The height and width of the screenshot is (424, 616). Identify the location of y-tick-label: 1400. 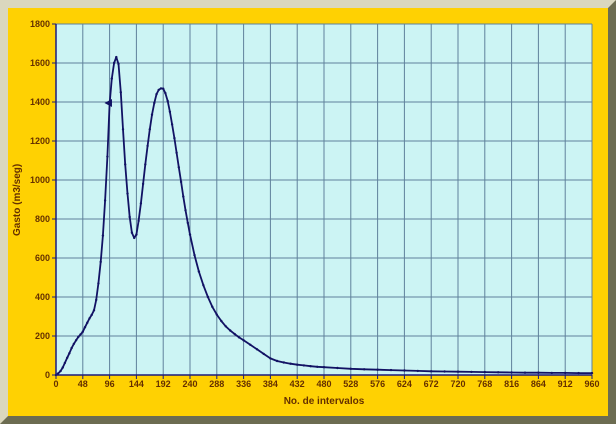
(39, 102).